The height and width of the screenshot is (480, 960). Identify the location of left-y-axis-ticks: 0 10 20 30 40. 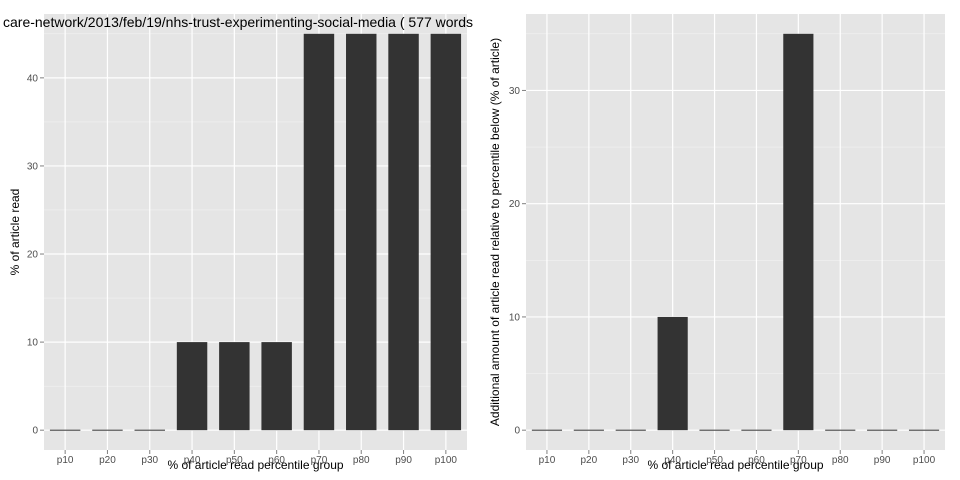
(35, 255).